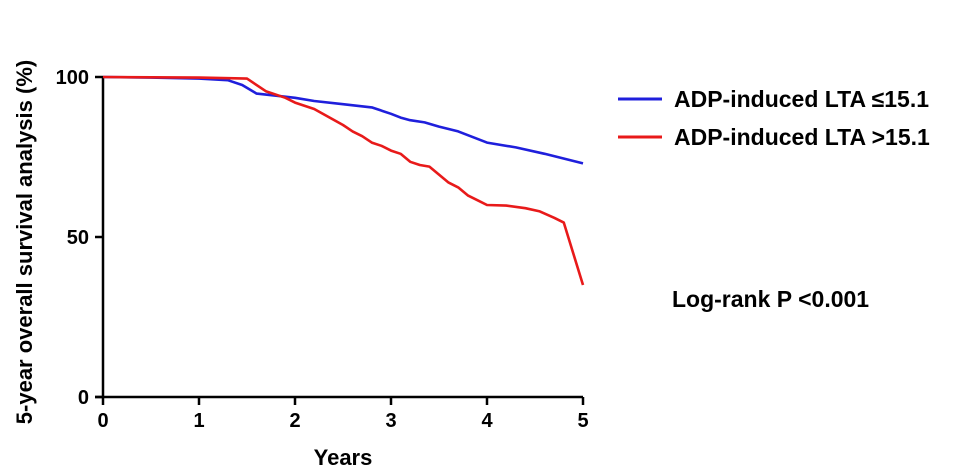 The image size is (965, 470). I want to click on y-tick-label: 0, so click(83, 398).